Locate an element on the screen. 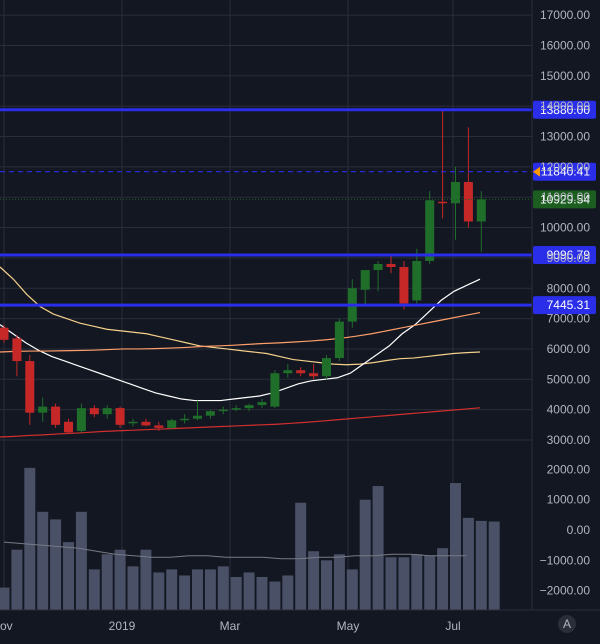 Image resolution: width=600 pixels, height=644 pixels. level-price-label: 7445.31 is located at coordinates (569, 305).